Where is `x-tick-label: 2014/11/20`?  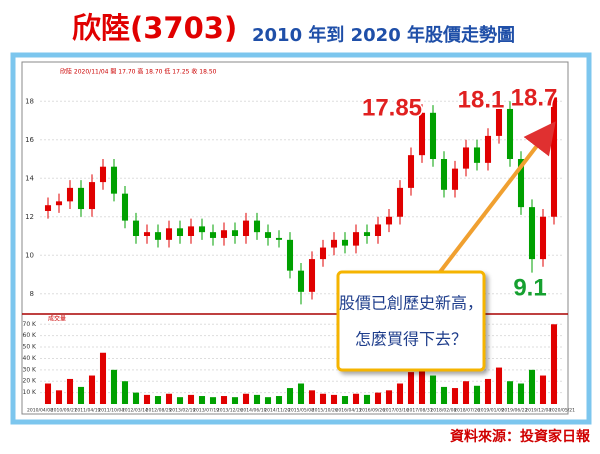 x-tick-label: 2014/11/20 is located at coordinates (277, 411).